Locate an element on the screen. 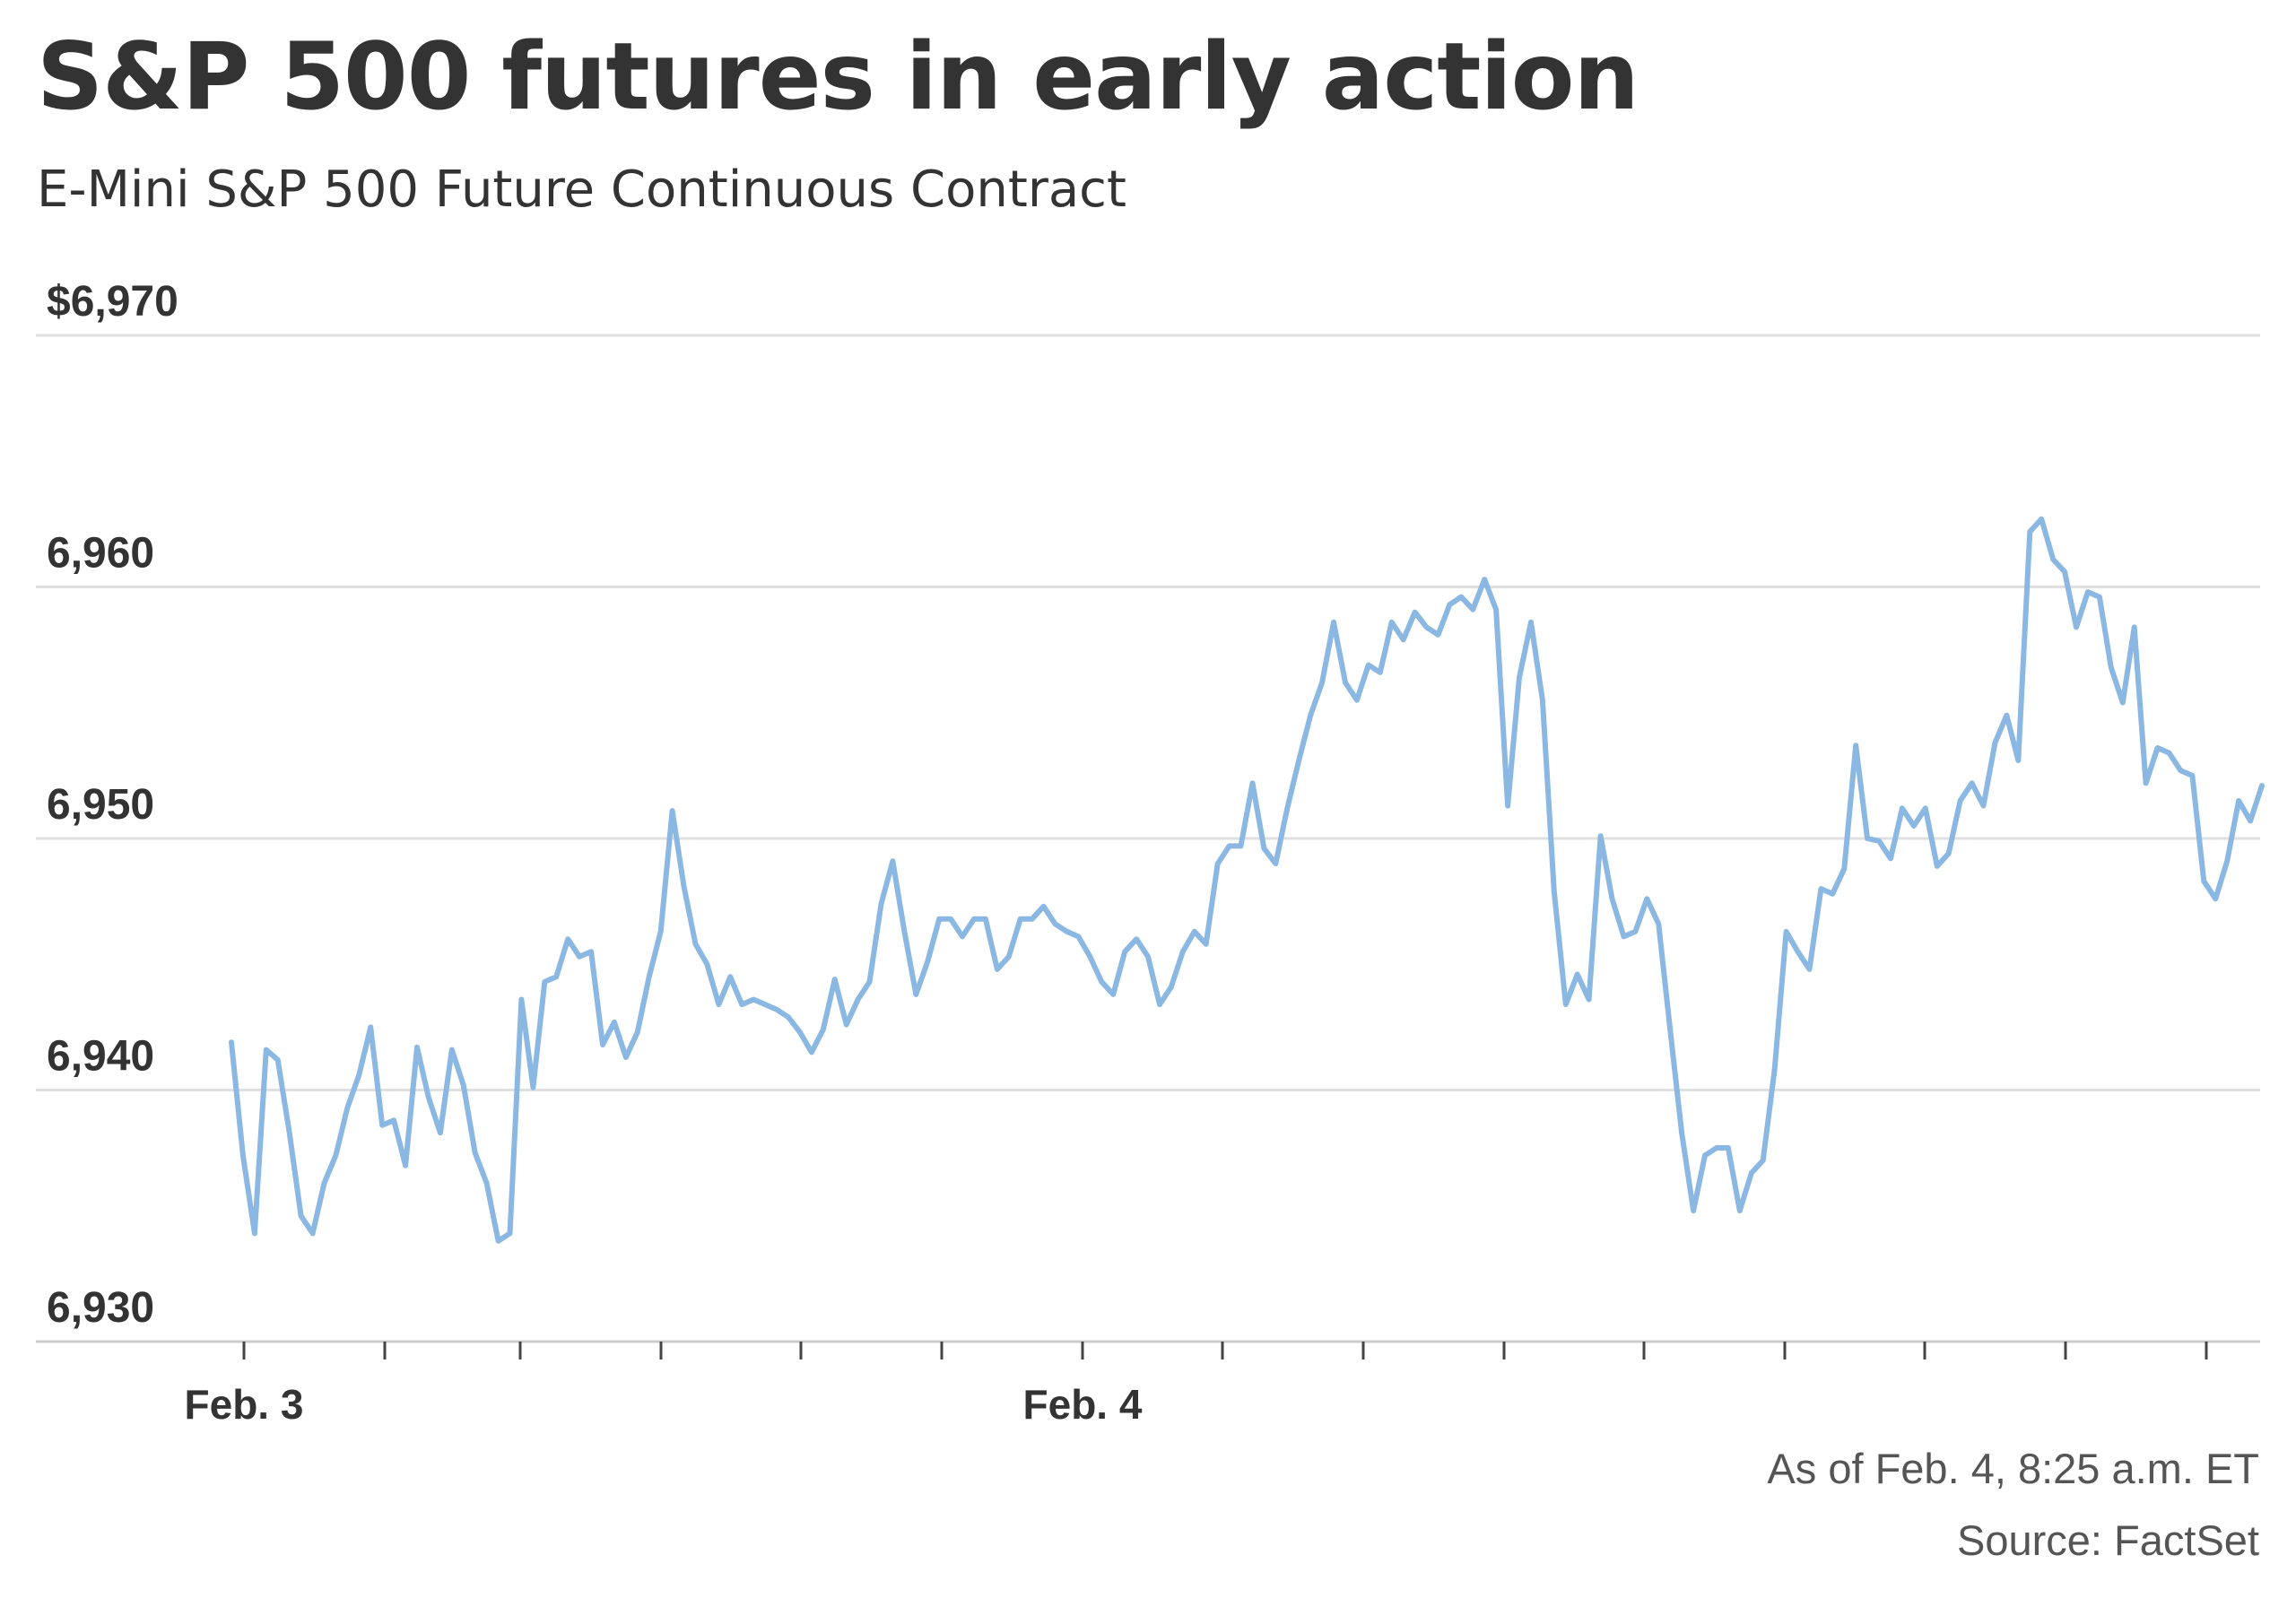  y-tick-label: 6,930 is located at coordinates (100, 1308).